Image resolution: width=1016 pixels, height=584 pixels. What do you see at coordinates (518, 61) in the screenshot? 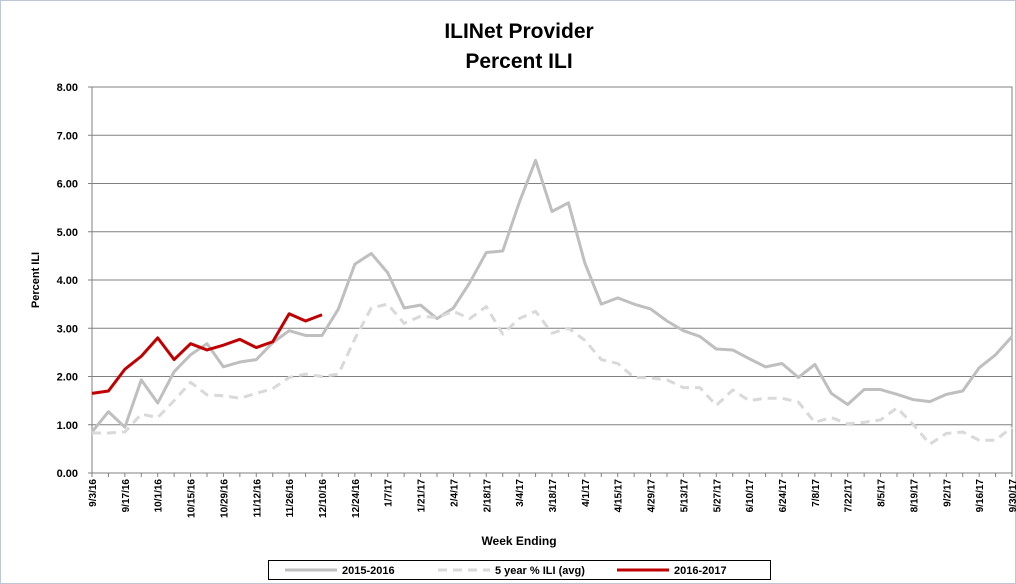
I see `chart-subtitle: Percent ILI` at bounding box center [518, 61].